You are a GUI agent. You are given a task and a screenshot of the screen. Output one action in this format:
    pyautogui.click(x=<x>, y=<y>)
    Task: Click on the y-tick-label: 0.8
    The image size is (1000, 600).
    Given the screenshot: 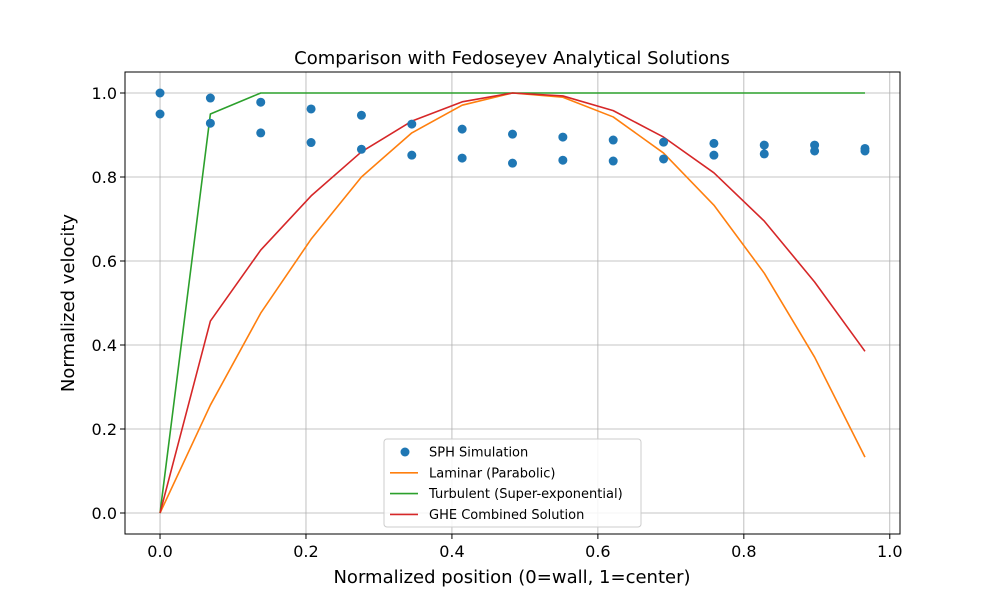 What is the action you would take?
    pyautogui.click(x=104, y=177)
    